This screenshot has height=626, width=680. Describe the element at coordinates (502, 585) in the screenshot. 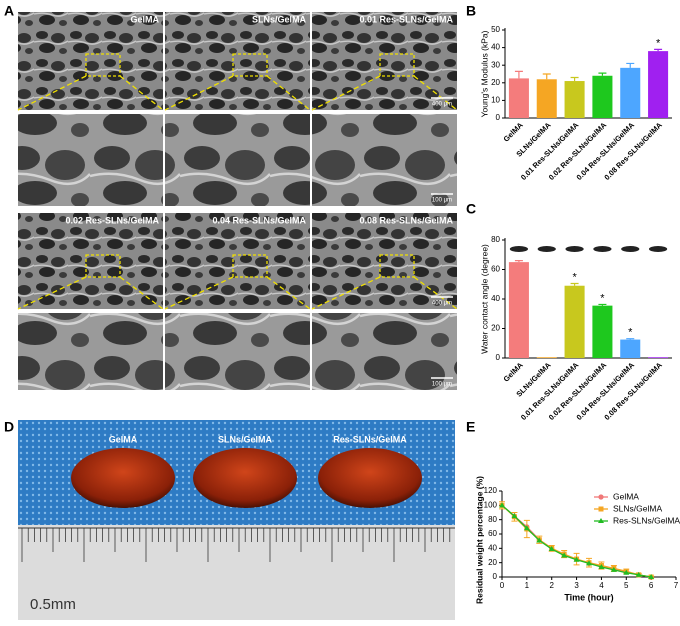

I see `x-tick-label: 0` at that location.